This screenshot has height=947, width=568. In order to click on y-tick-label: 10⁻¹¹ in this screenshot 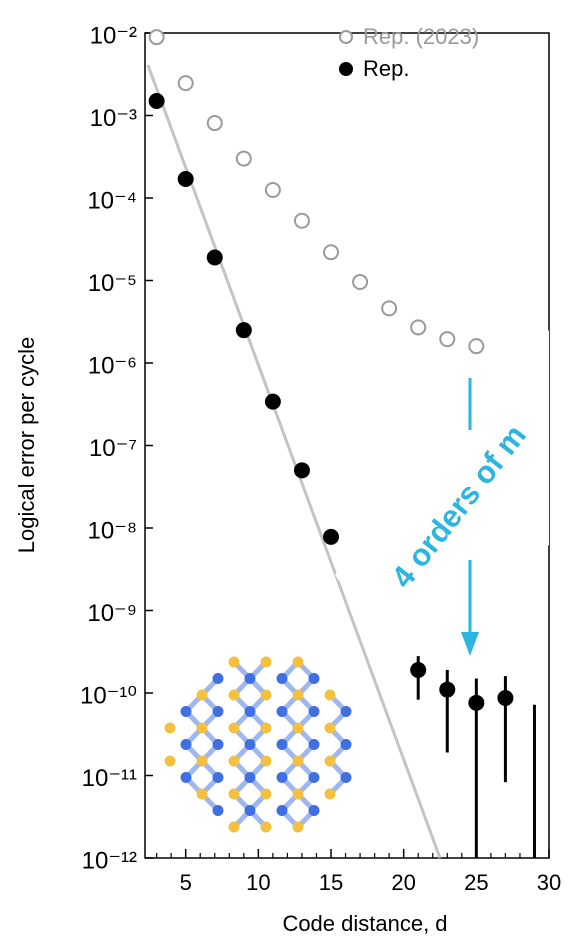, I will do `click(109, 778)`.